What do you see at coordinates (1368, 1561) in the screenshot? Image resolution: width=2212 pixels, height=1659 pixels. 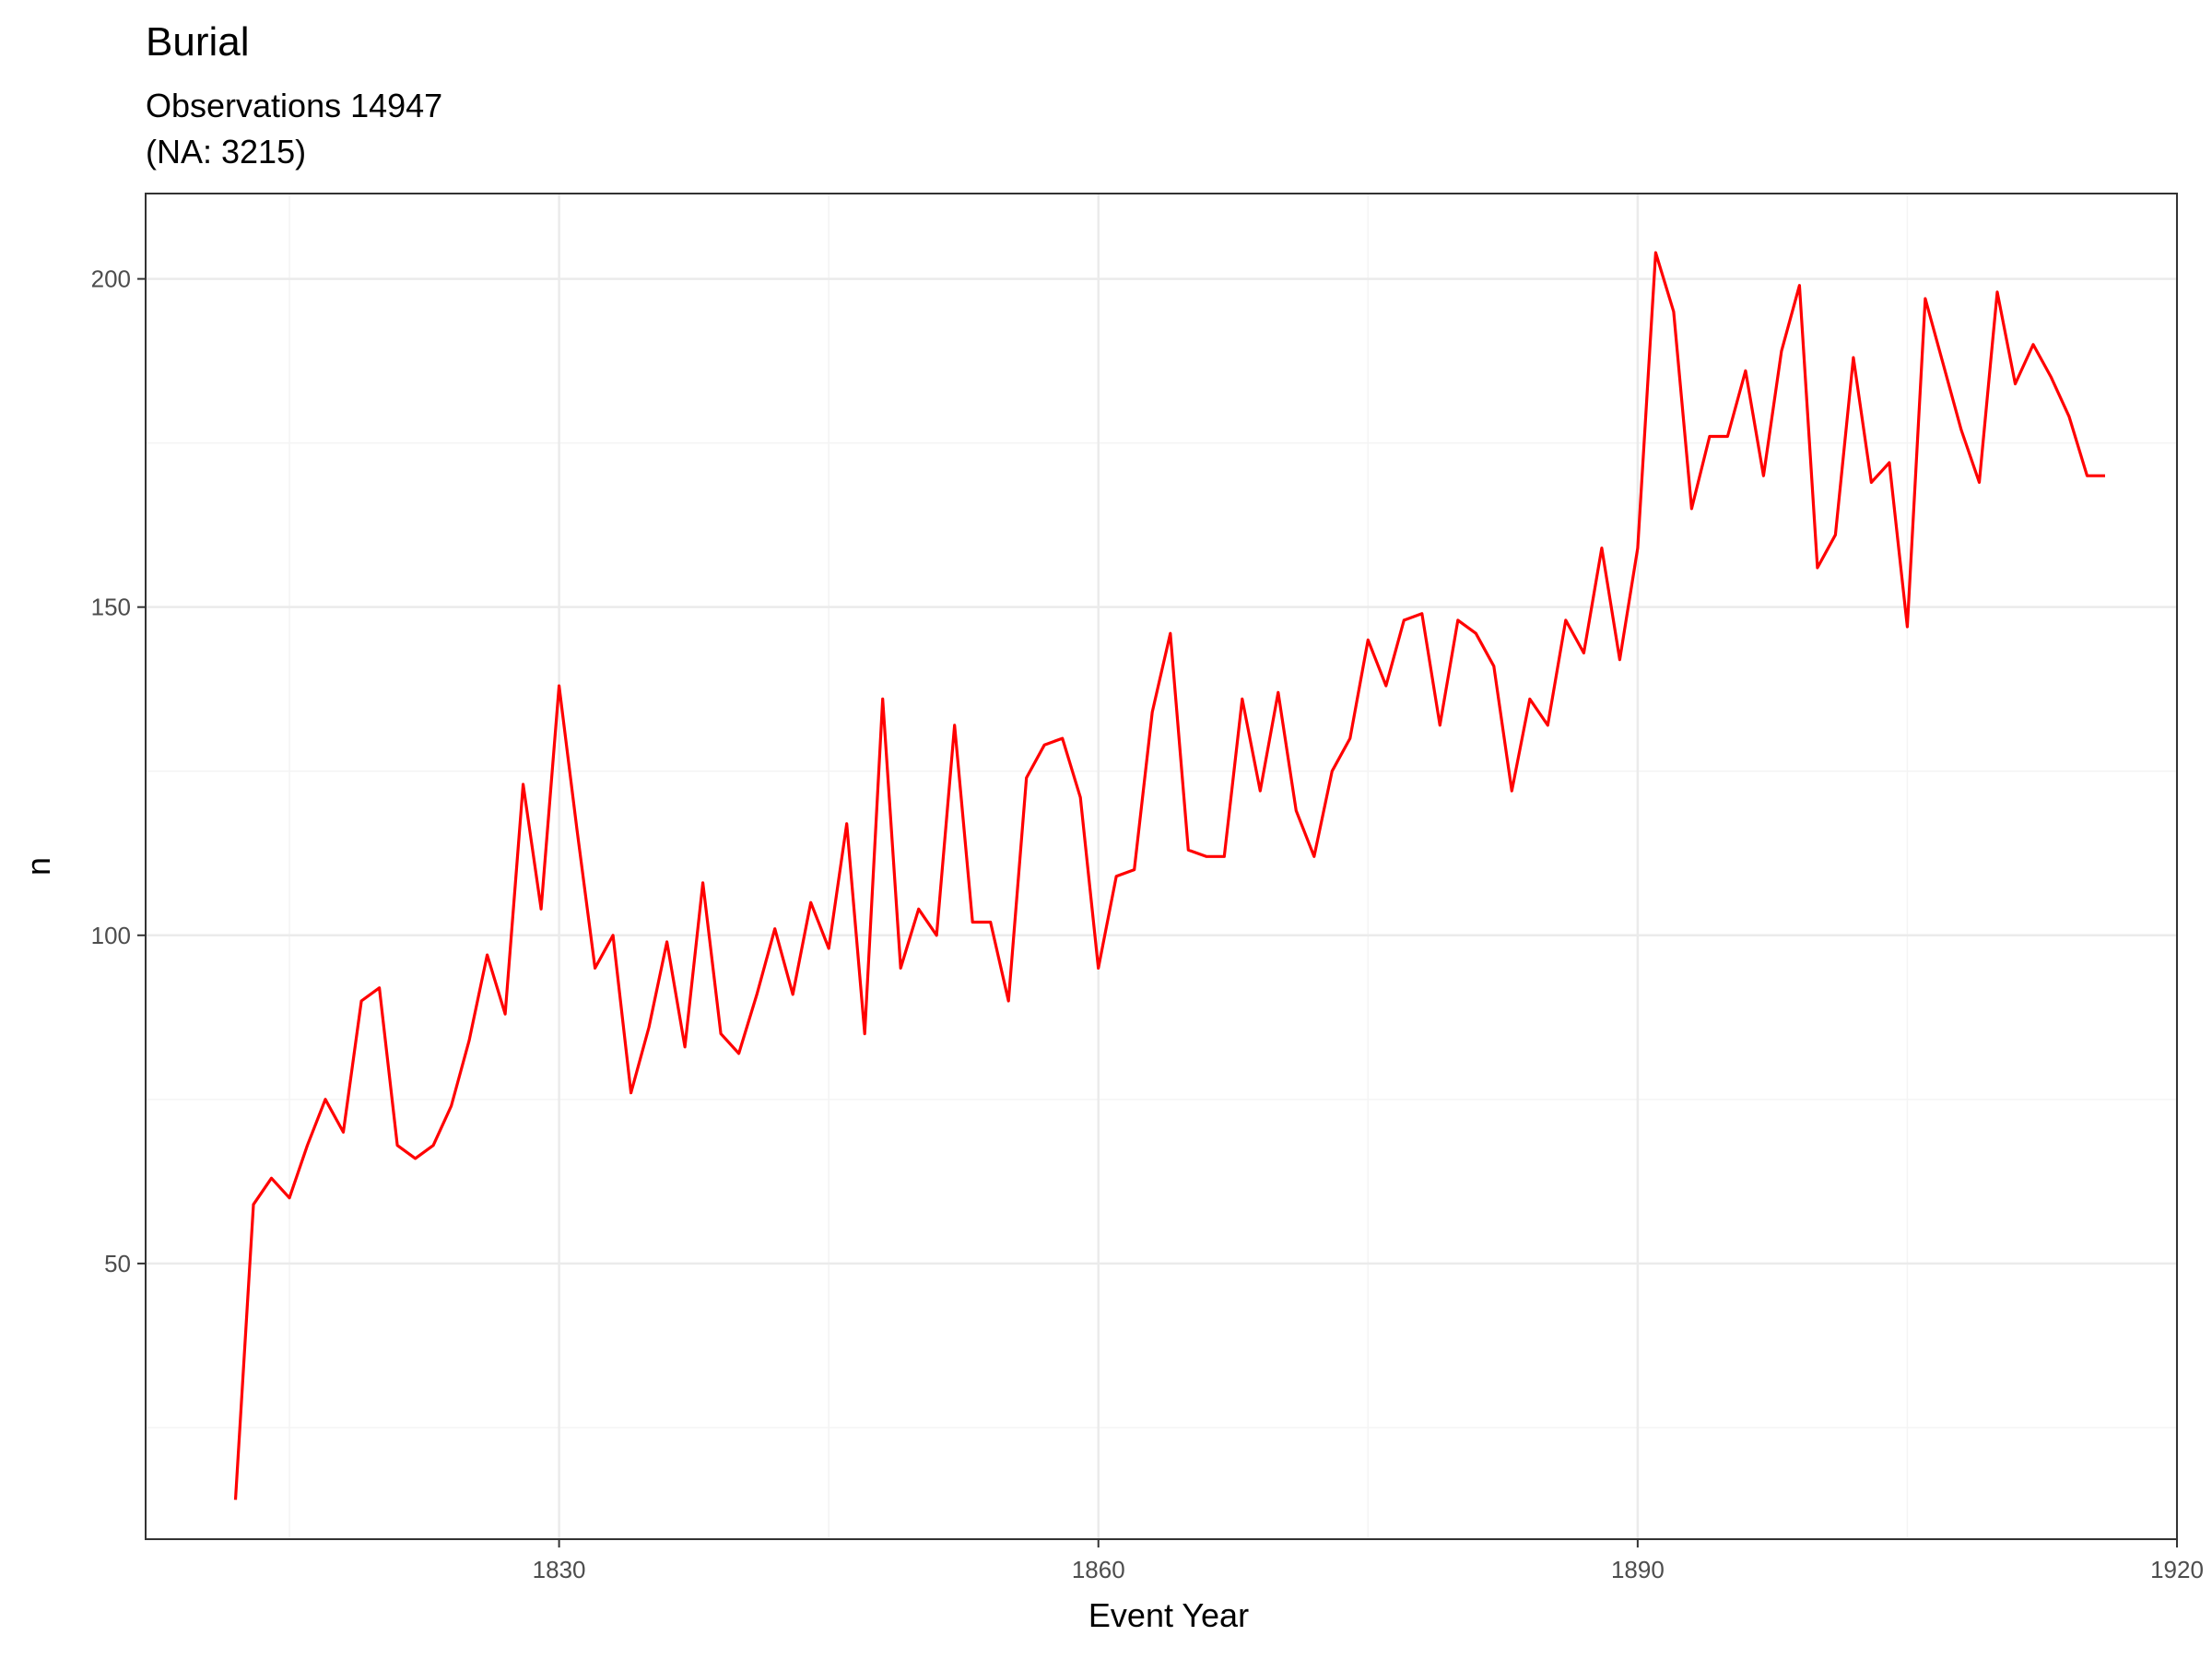 I see `x-axis: 1830 1860 1890 1920` at bounding box center [1368, 1561].